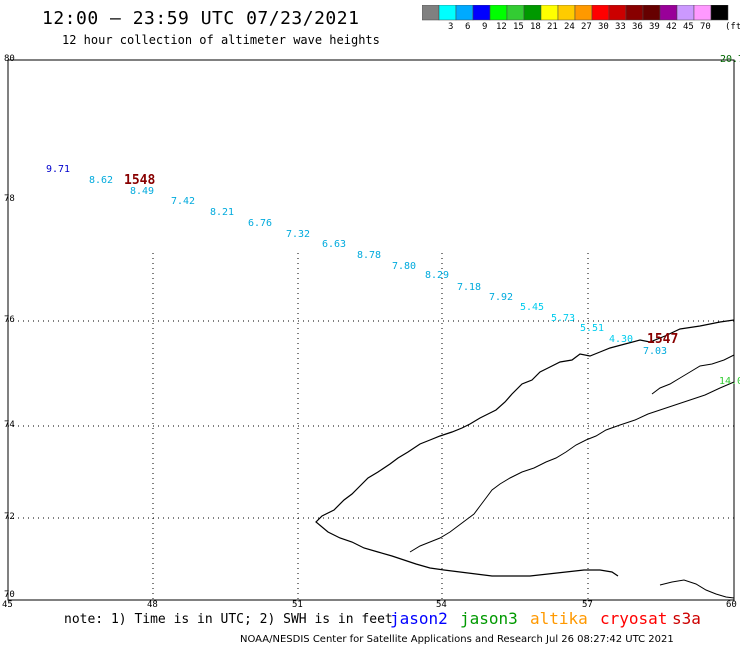  I want to click on lat-label-80: 80, so click(9, 59).